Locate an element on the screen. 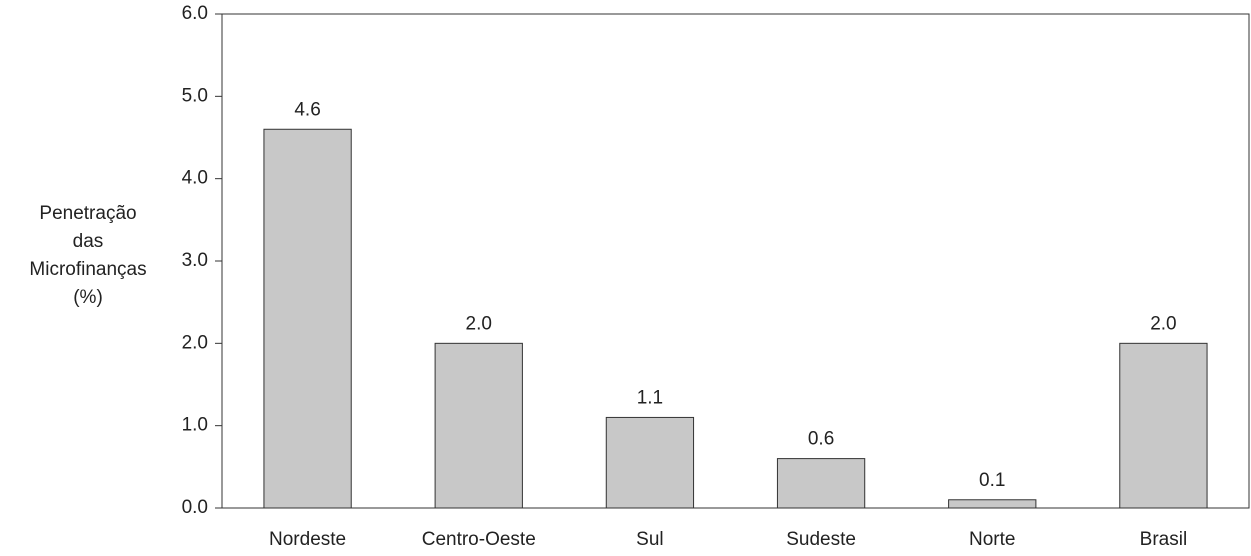  y-axis-label: Microfinanças is located at coordinates (87, 269).